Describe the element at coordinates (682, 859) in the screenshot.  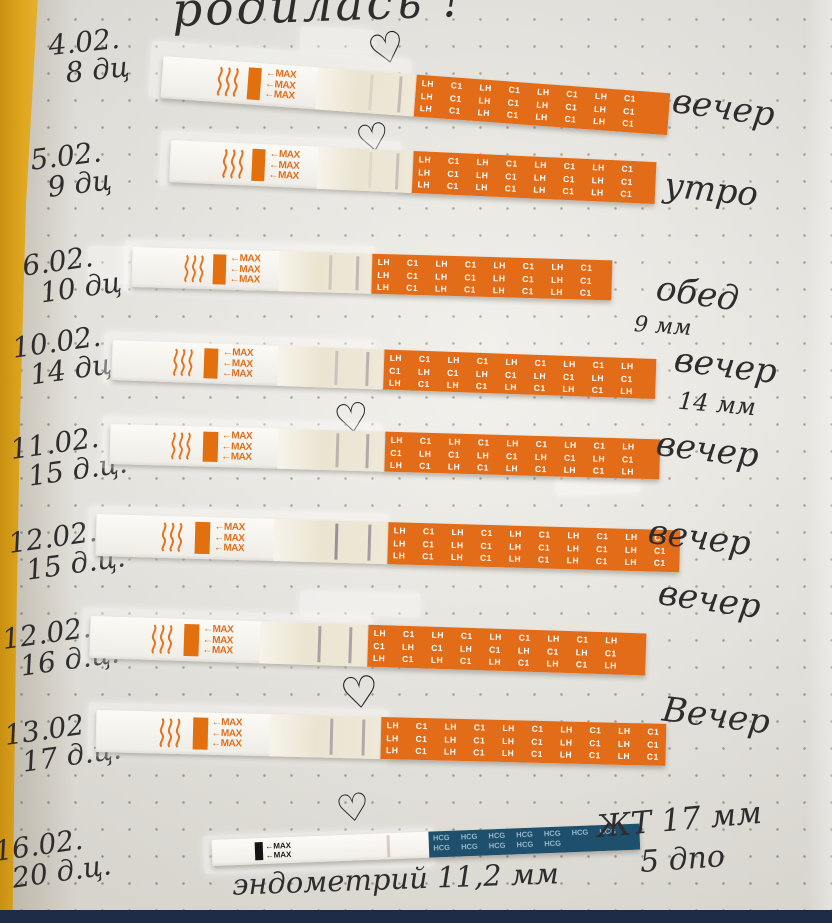
I see `measurement-text: 5 дпо` at that location.